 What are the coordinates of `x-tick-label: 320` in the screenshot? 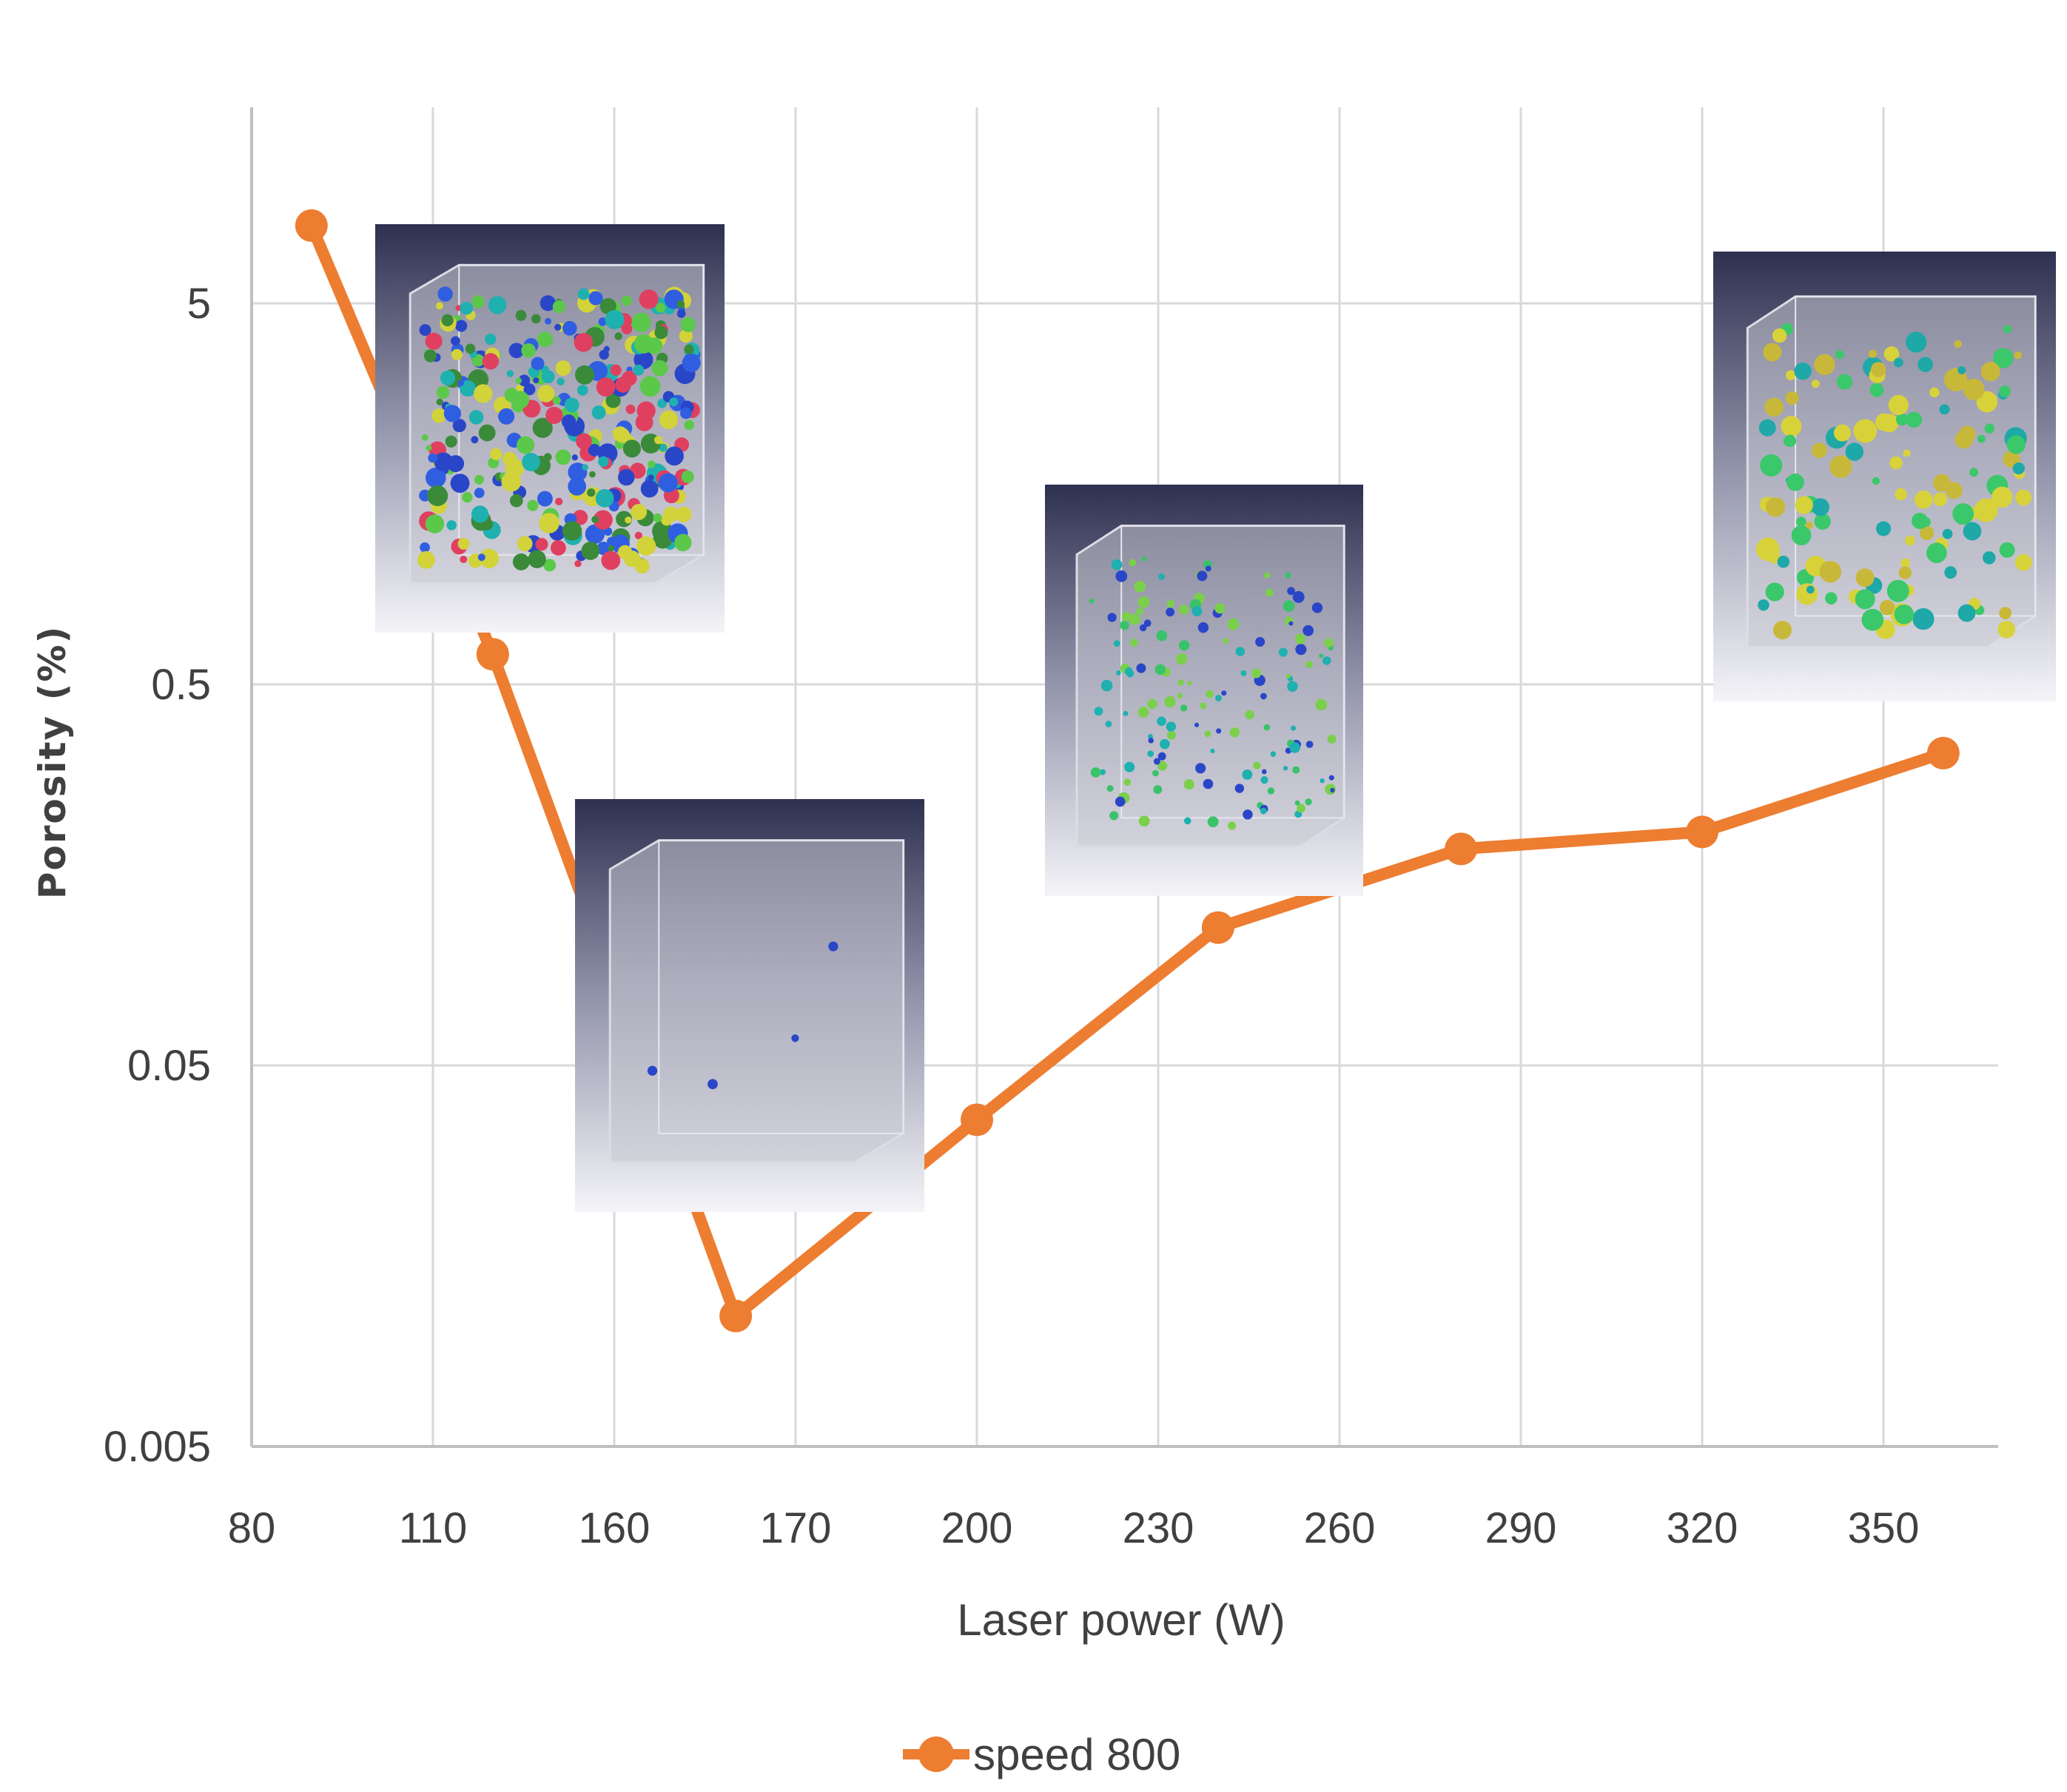 It's located at (1703, 1528).